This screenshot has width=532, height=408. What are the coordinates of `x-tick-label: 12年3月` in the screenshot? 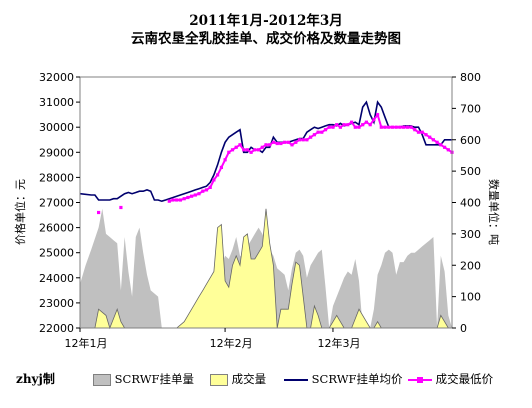 It's located at (338, 343).